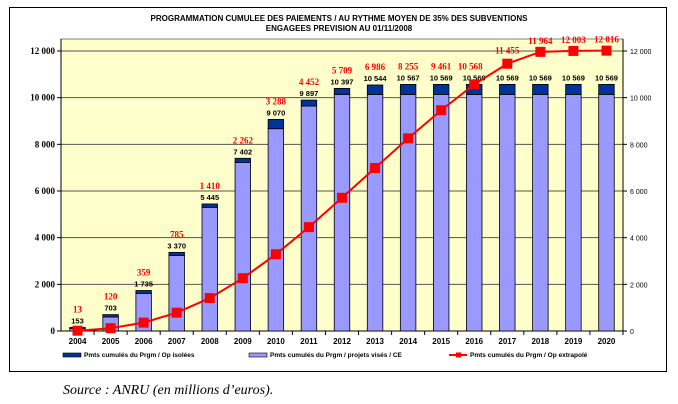 The width and height of the screenshot is (678, 404). What do you see at coordinates (540, 41) in the screenshot?
I see `line-value-label: 11 964` at bounding box center [540, 41].